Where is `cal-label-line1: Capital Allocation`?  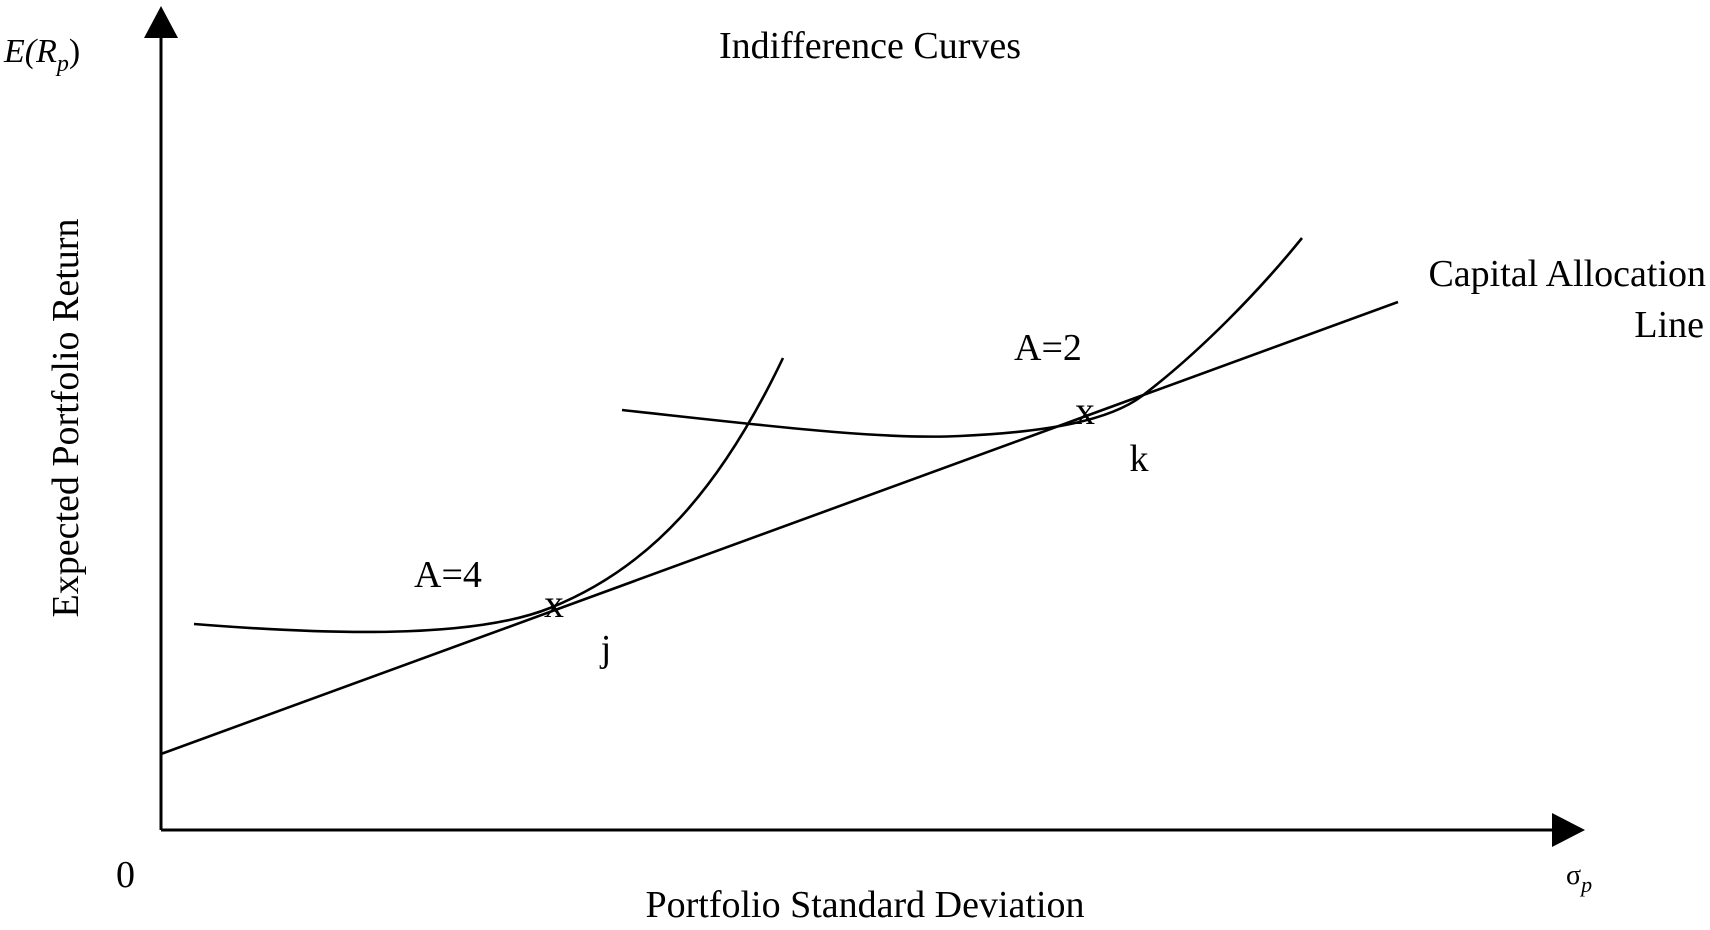
cal-label-line1: Capital Allocation is located at coordinates (1567, 274).